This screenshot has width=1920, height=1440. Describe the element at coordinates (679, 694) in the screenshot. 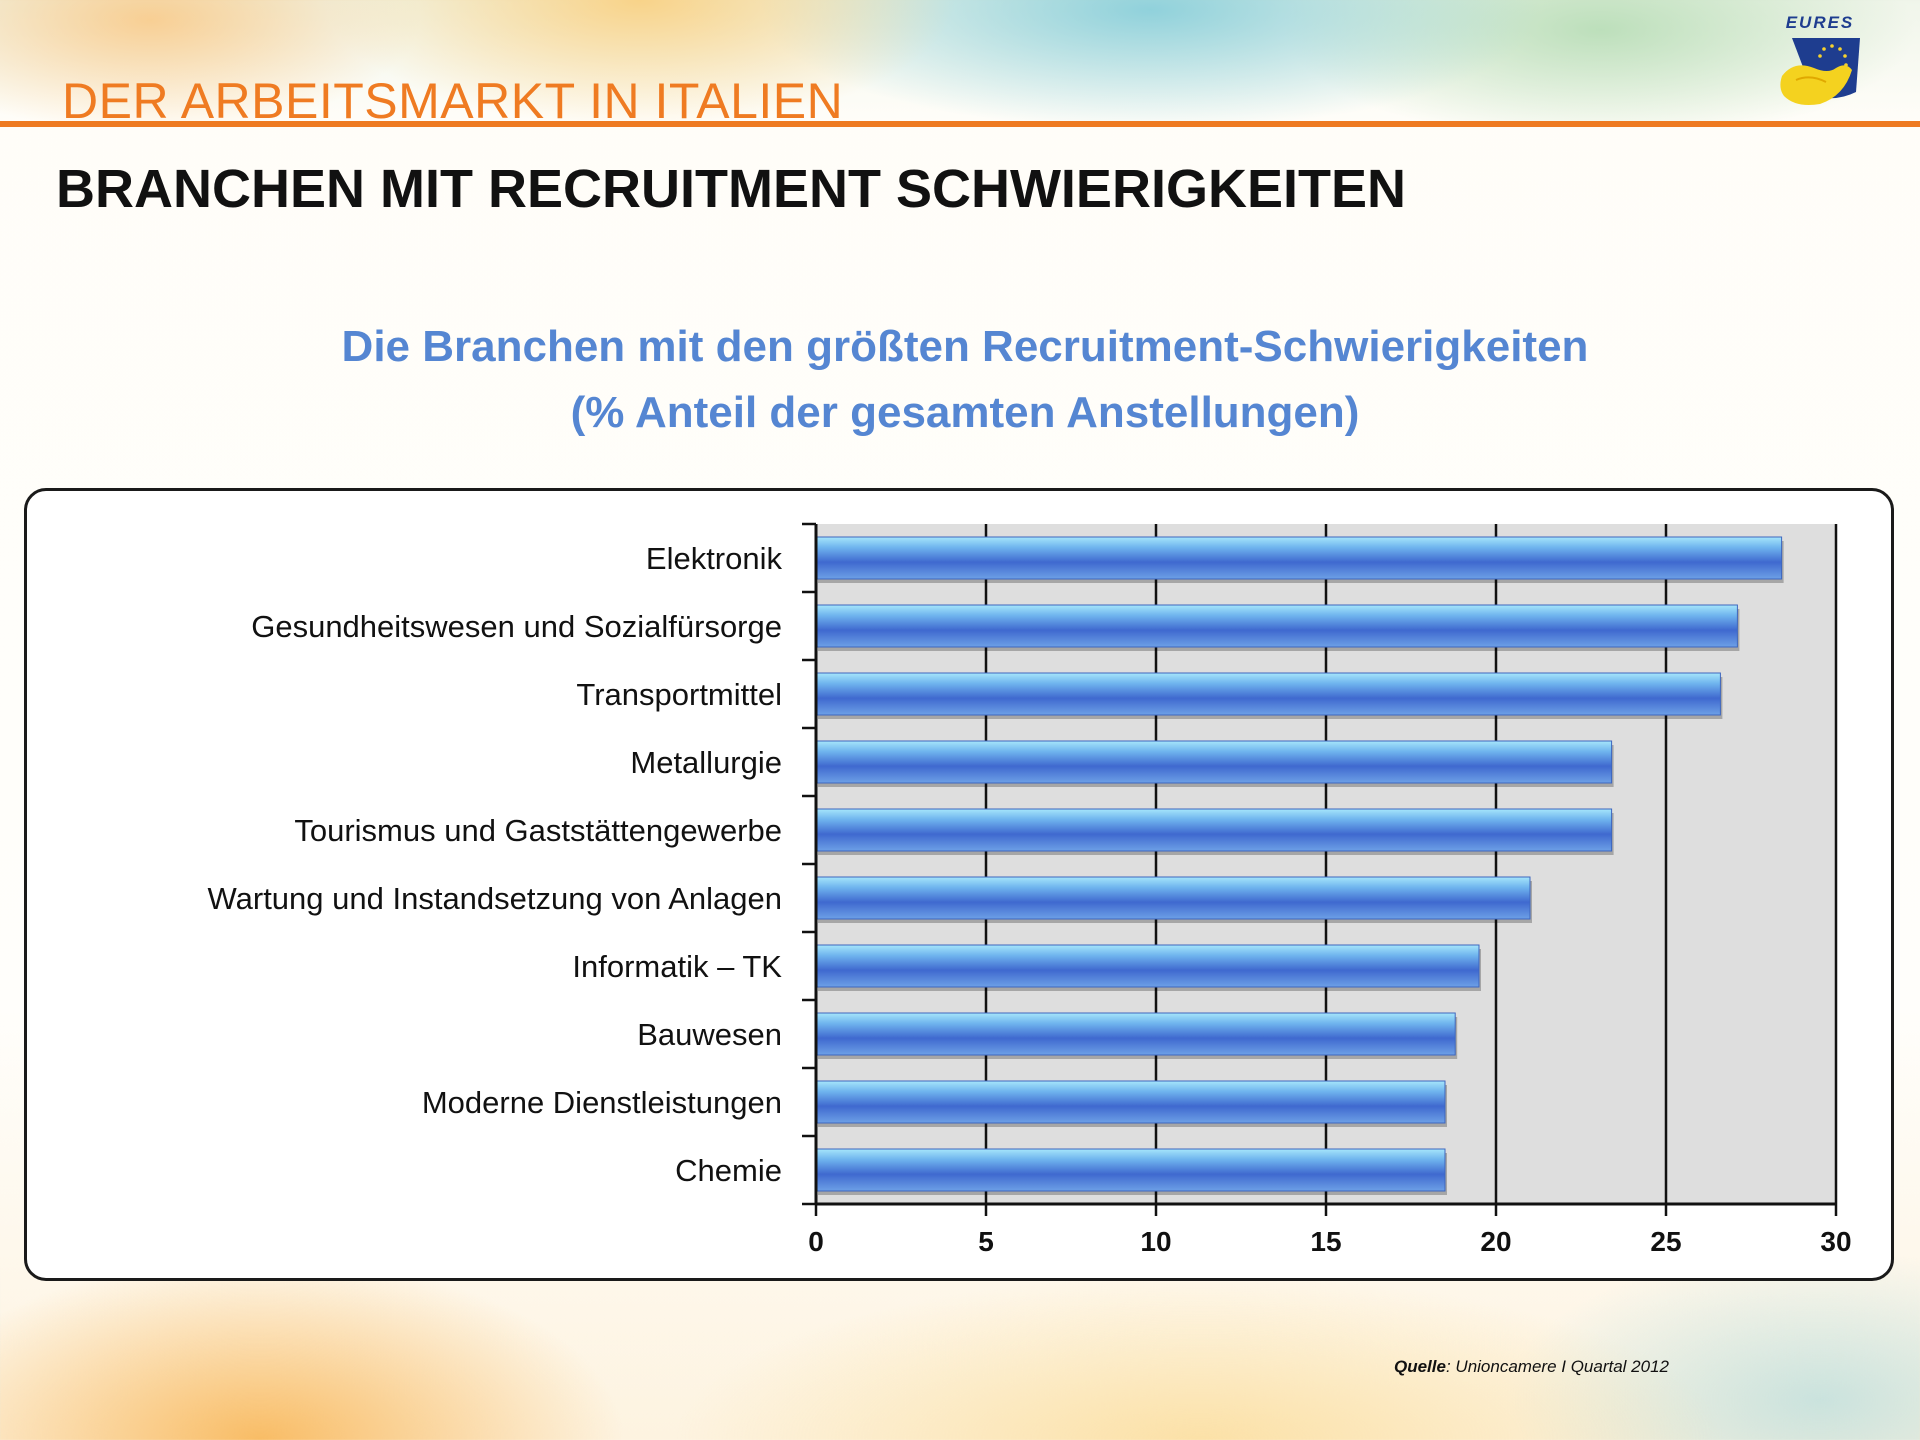

I see `category-label: Transportmittel` at that location.